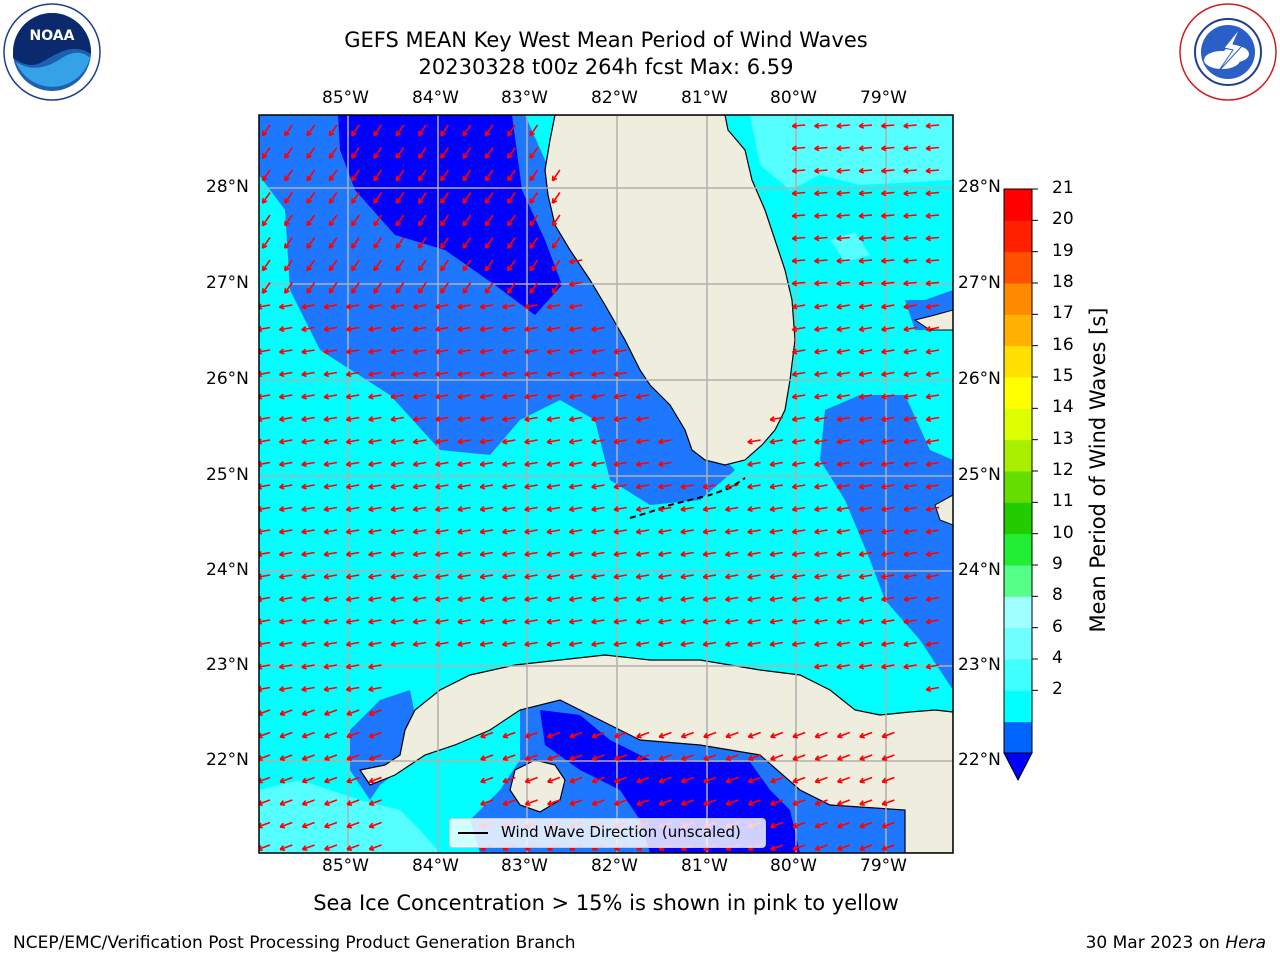 The width and height of the screenshot is (1280, 960). I want to click on colorbar-tick-label: 17, so click(1063, 313).